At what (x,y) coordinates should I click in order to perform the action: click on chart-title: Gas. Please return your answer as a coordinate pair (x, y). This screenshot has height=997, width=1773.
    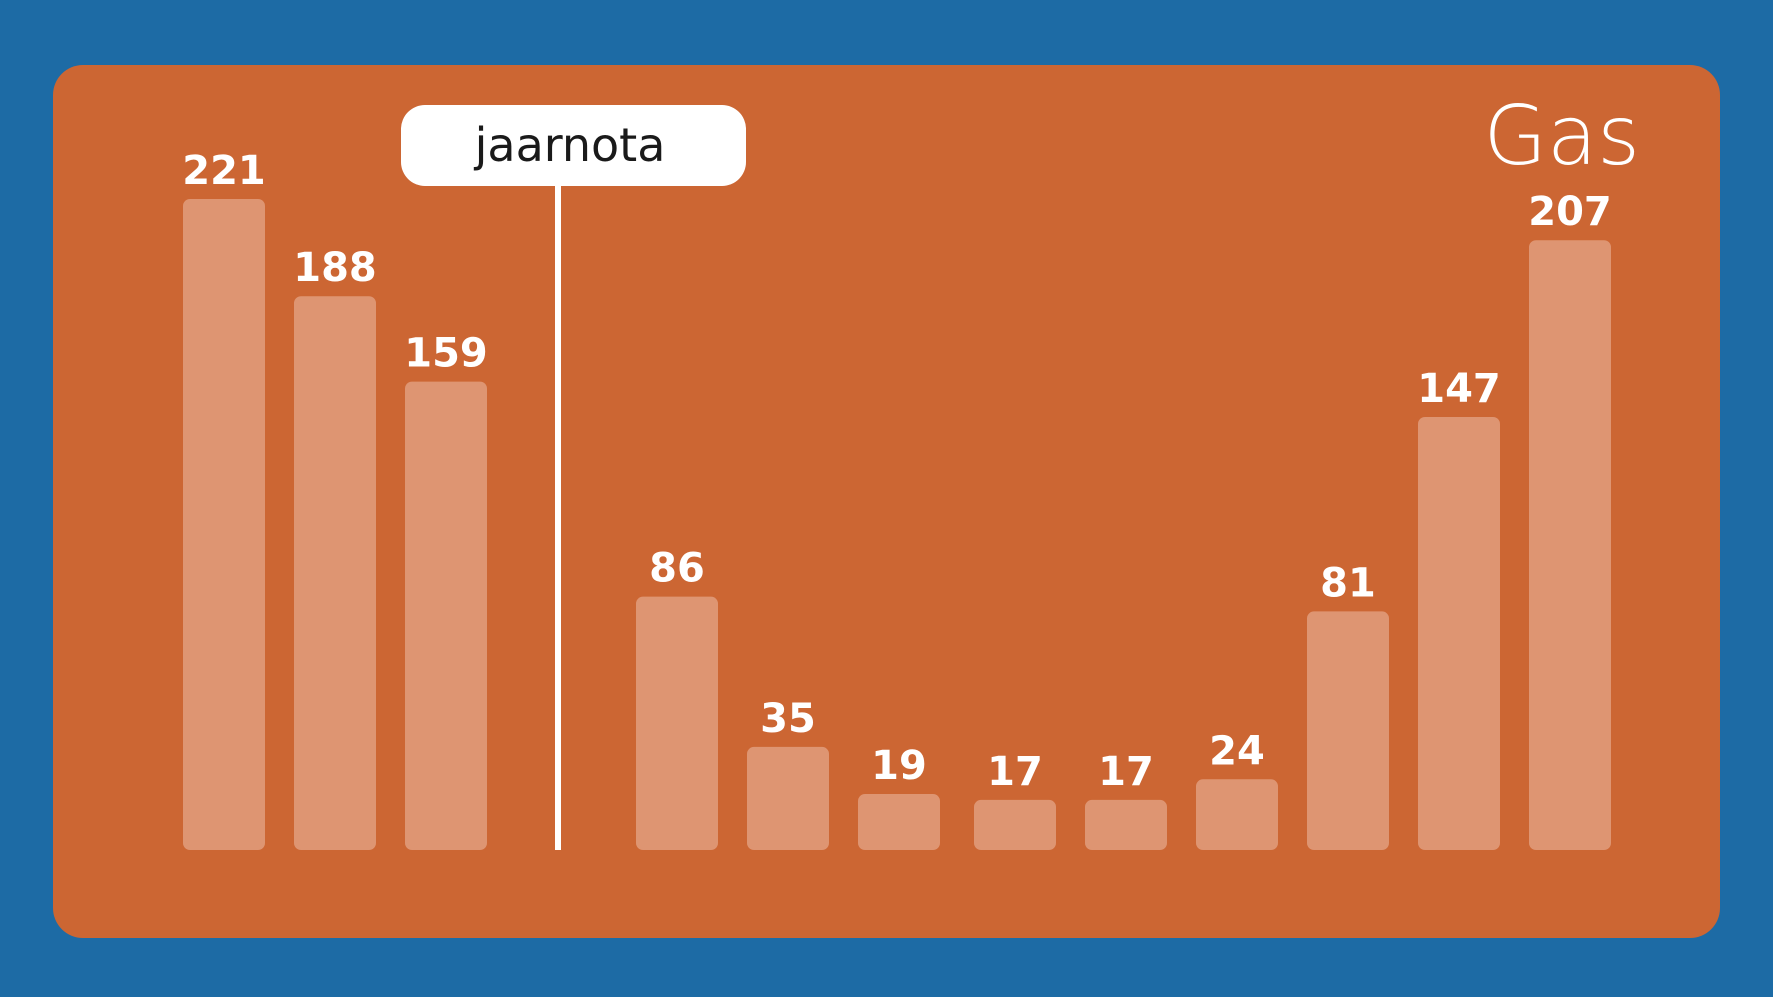
    Looking at the image, I should click on (1561, 136).